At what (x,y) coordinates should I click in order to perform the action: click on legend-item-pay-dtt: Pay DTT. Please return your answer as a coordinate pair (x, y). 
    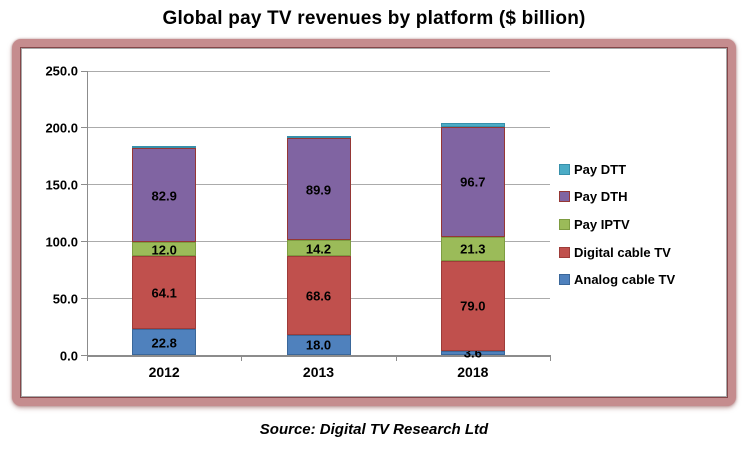
    Looking at the image, I should click on (593, 169).